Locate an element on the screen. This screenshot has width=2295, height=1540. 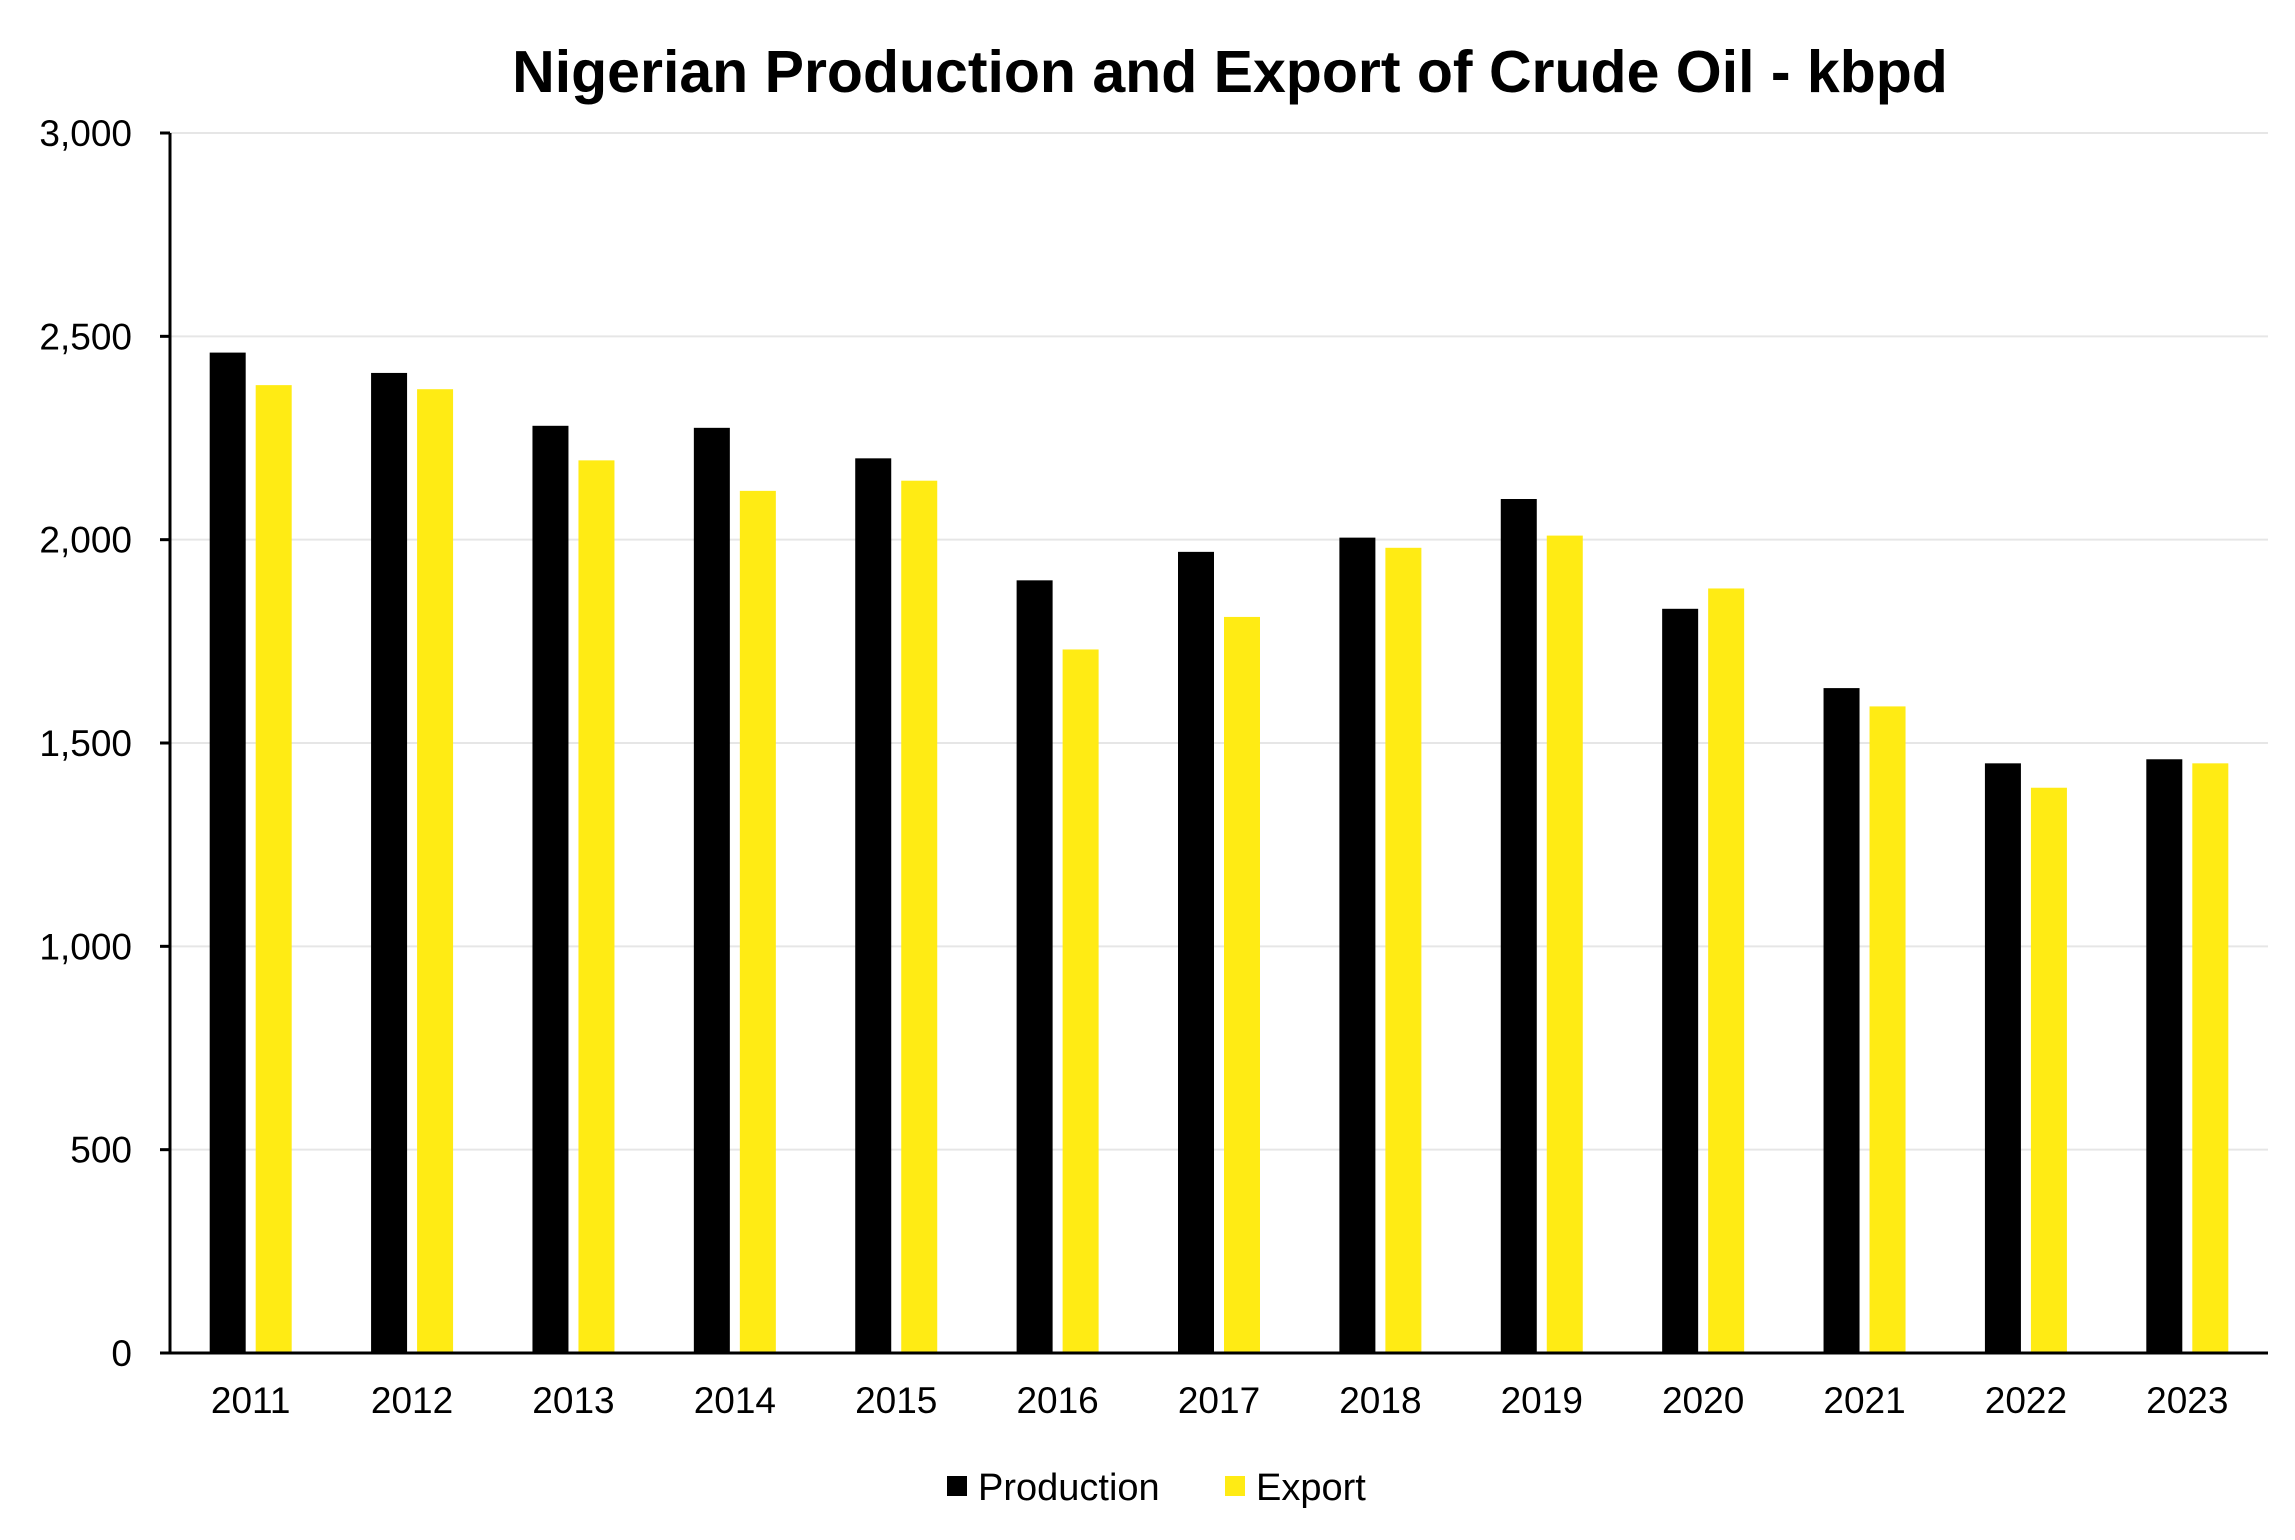
bar-export-2020 is located at coordinates (1726, 970).